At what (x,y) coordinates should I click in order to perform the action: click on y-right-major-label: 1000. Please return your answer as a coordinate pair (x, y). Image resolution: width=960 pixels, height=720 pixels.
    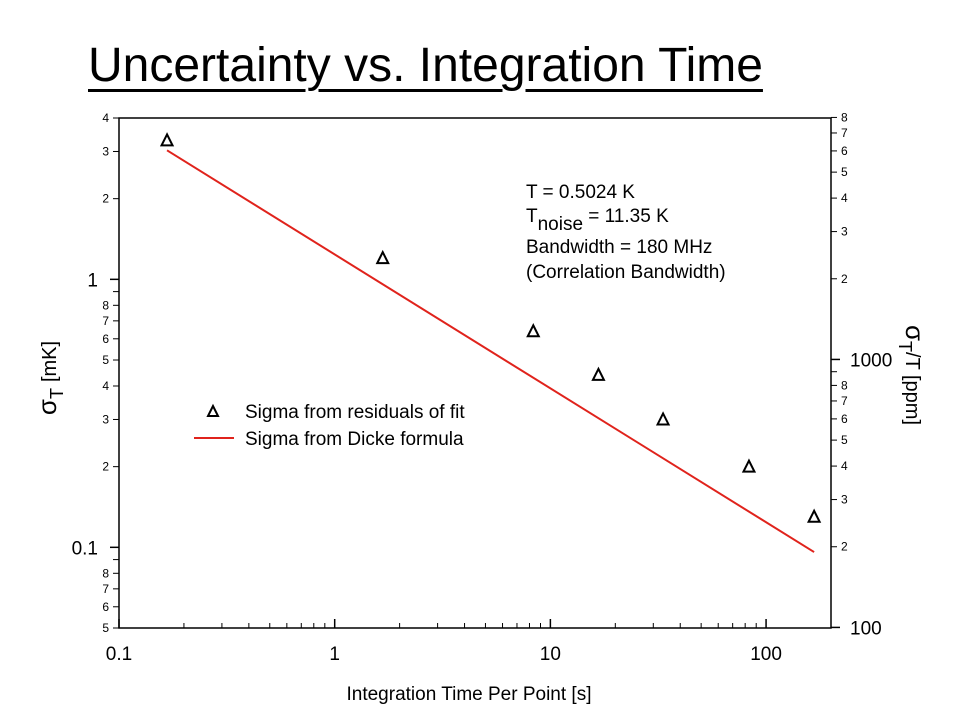
    Looking at the image, I should click on (871, 360).